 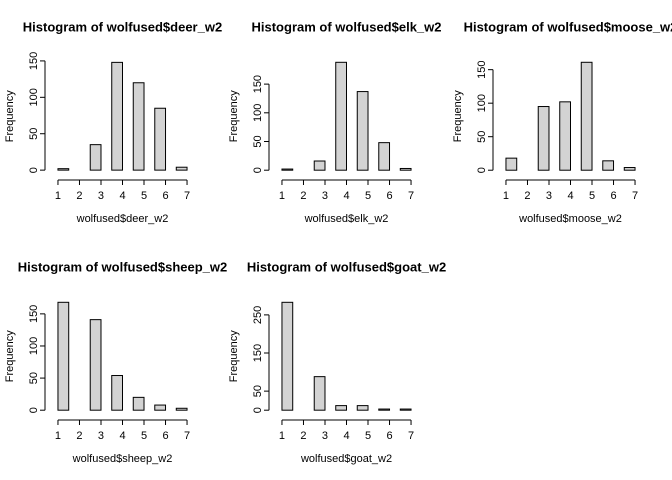 What do you see at coordinates (123, 266) in the screenshot?
I see `chart-title: Histogram of wolfused$sheep_w2` at bounding box center [123, 266].